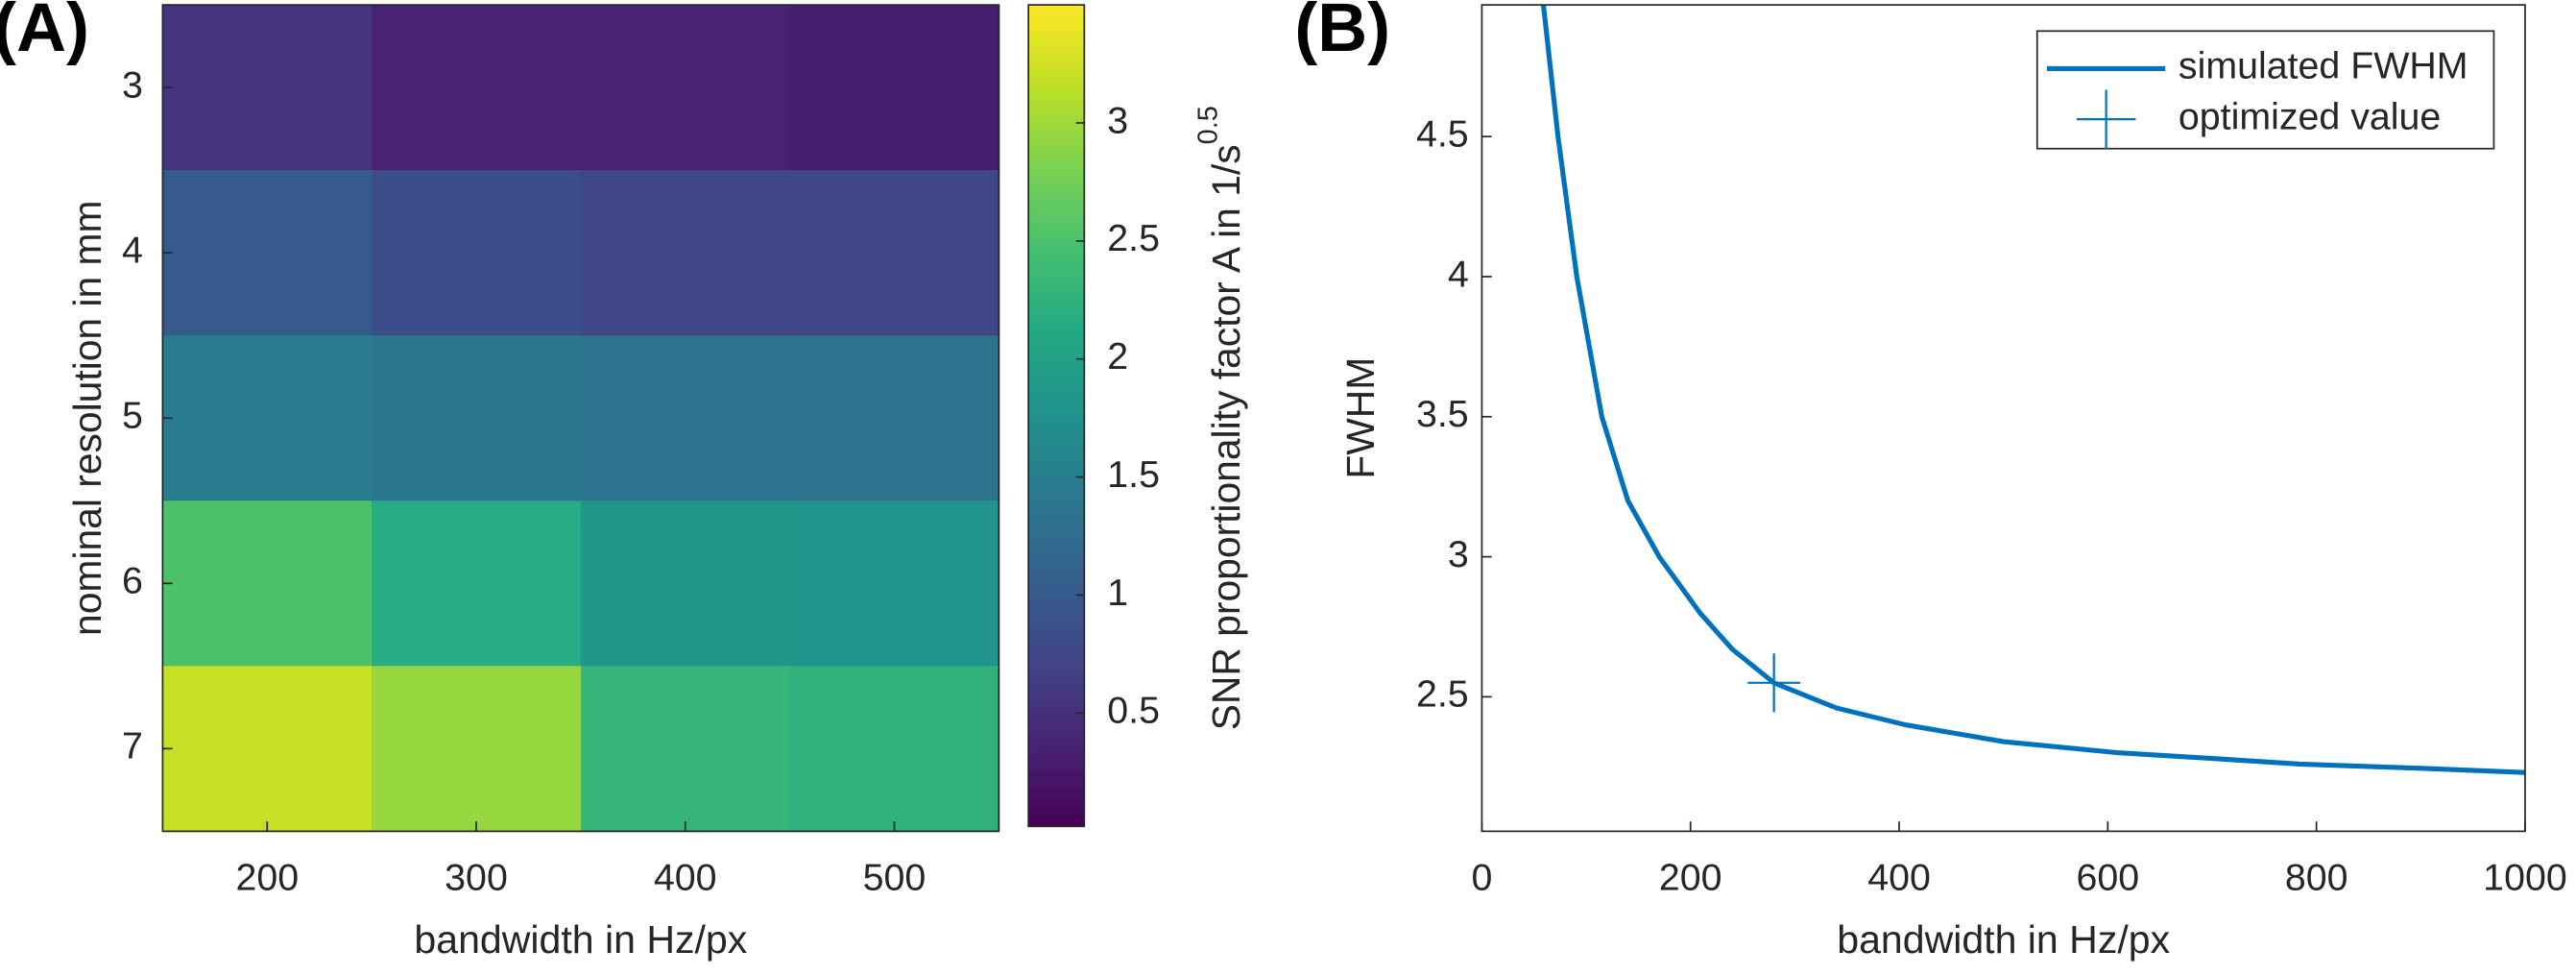  What do you see at coordinates (2310, 117) in the screenshot?
I see `legend-label: optimized value` at bounding box center [2310, 117].